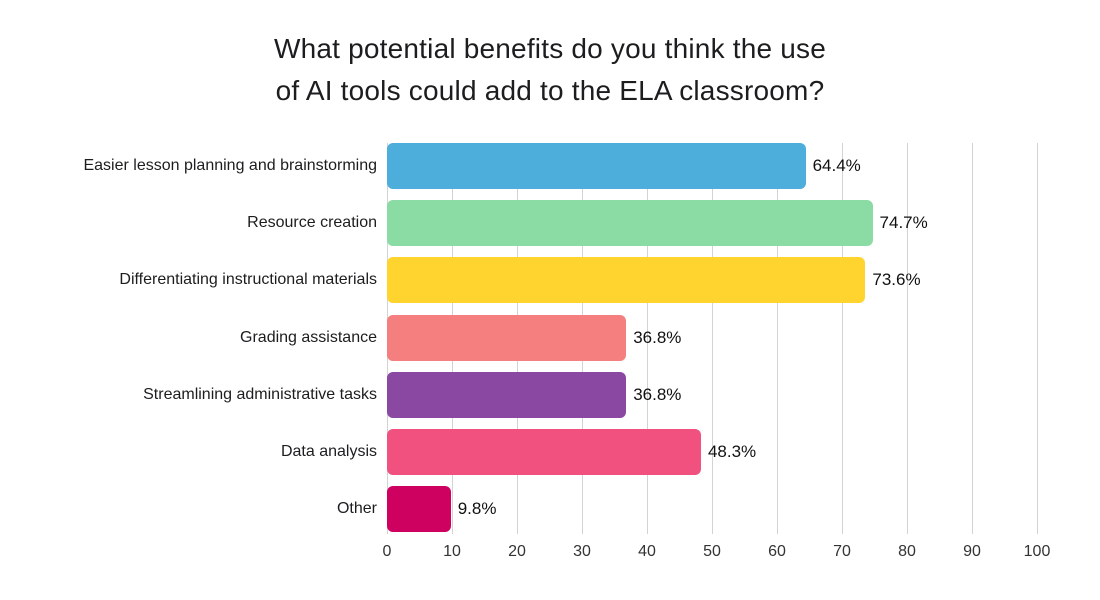 The width and height of the screenshot is (1100, 600). Describe the element at coordinates (836, 165) in the screenshot. I see `value-label-0: 64.4%` at that location.